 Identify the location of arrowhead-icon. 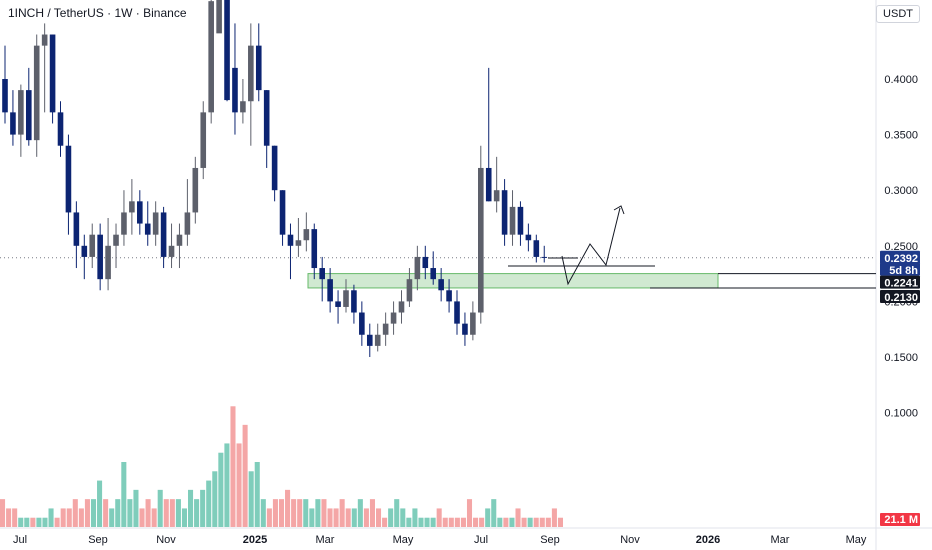
(619, 210).